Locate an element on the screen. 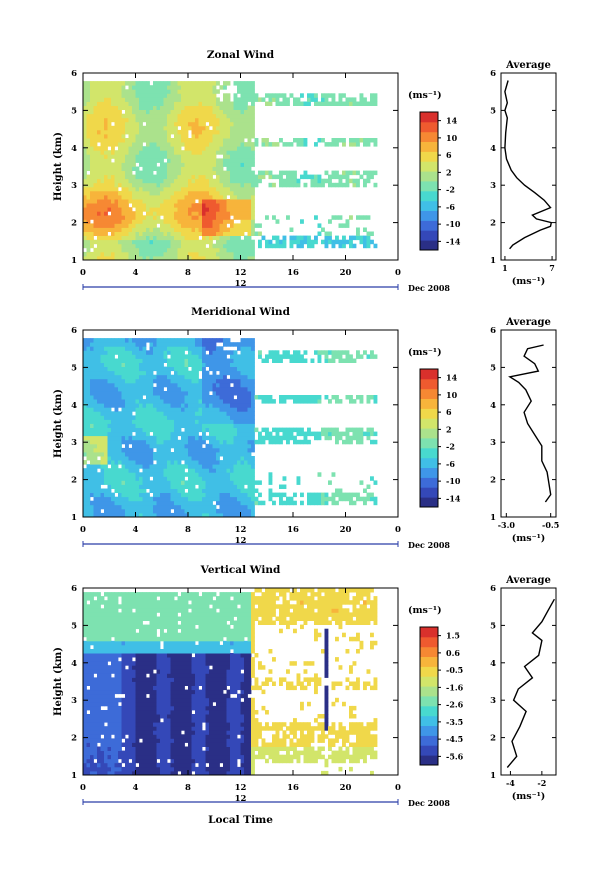 This screenshot has width=610, height=873. colorbar-frame is located at coordinates (429, 181).